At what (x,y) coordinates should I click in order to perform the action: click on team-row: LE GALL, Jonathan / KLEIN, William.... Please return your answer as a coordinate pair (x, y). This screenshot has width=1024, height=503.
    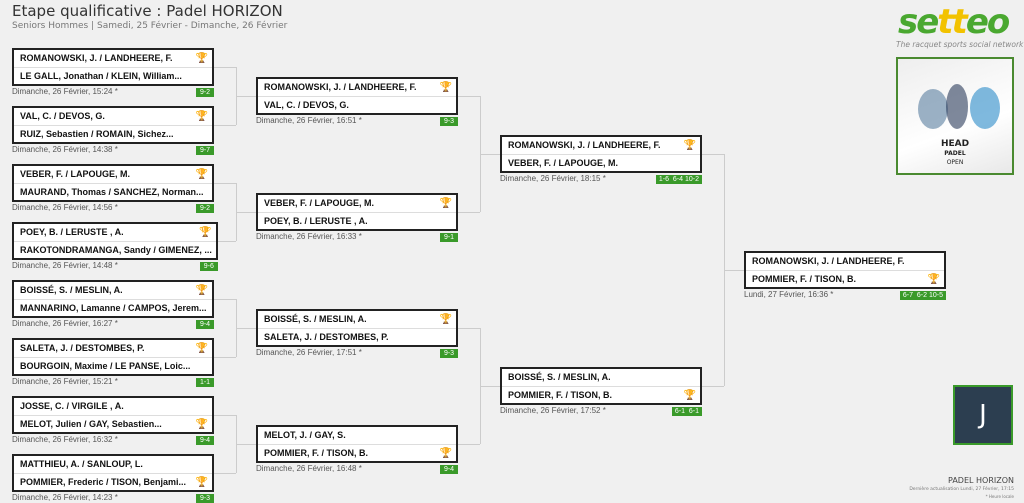
    Looking at the image, I should click on (113, 76).